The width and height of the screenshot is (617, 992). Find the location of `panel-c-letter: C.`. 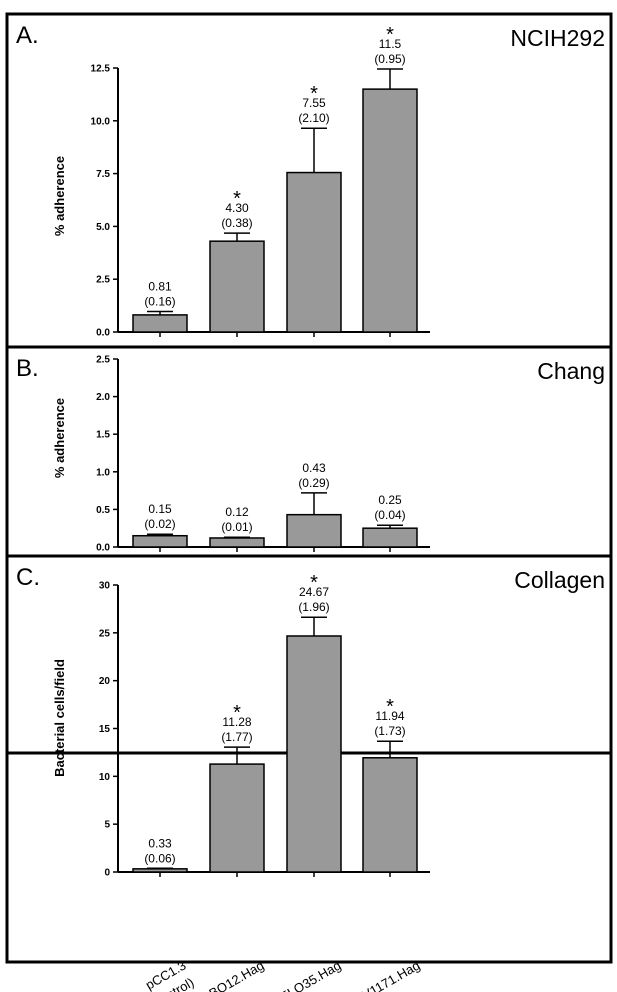

panel-c-letter: C. is located at coordinates (28, 577).